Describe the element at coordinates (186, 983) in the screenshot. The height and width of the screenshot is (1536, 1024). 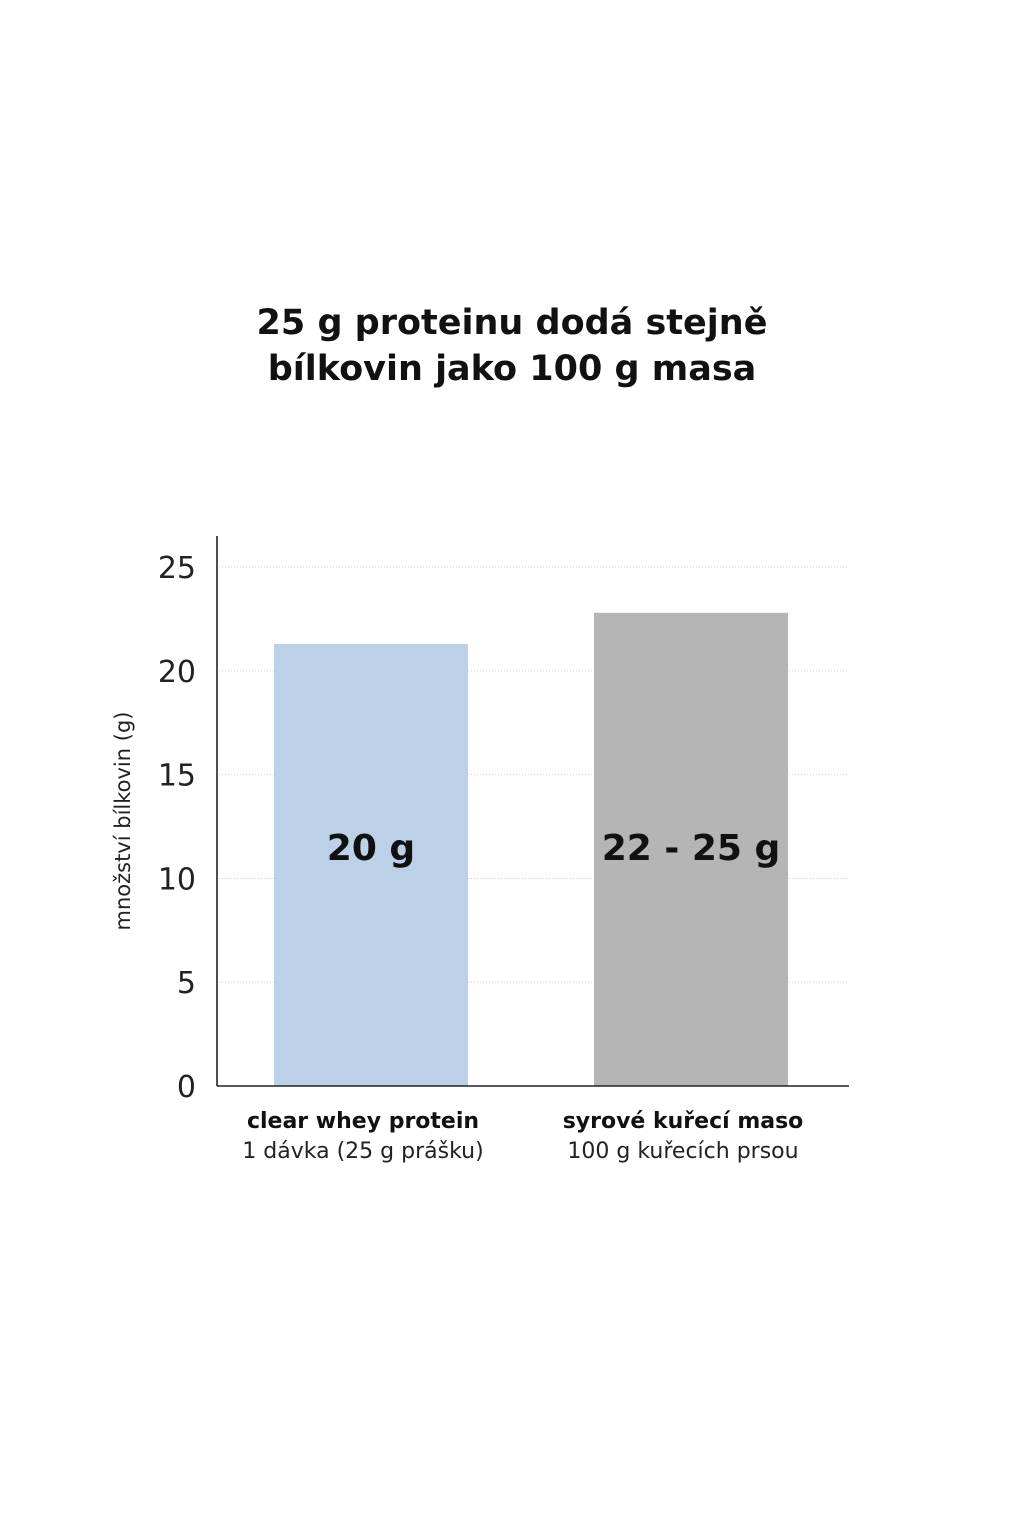
I see `y-tick-label: 5` at that location.